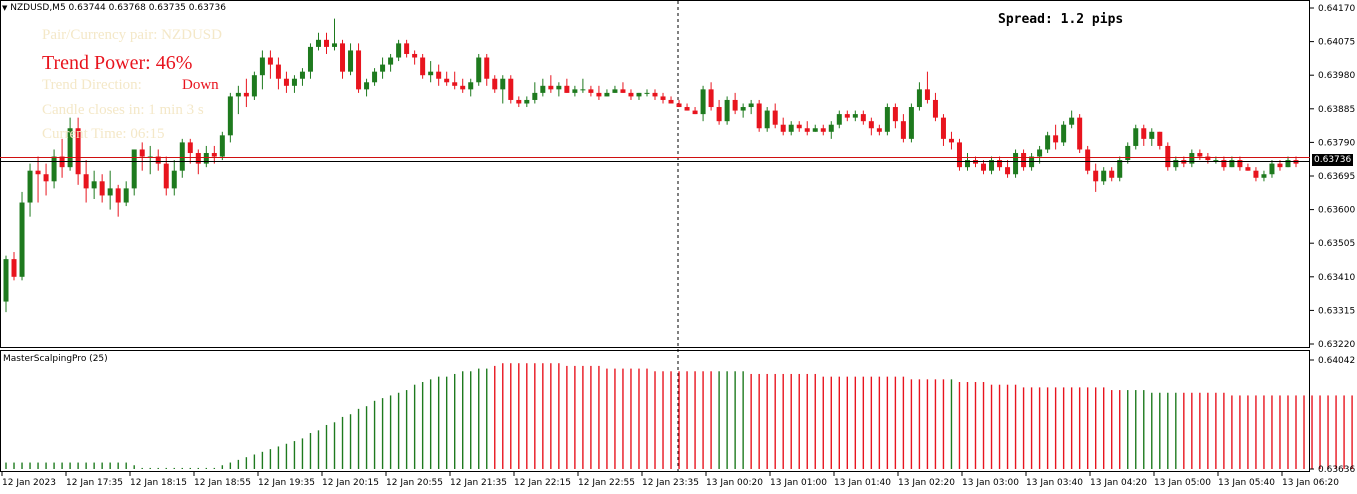 This screenshot has width=1357, height=494. I want to click on time-tick-label: 13 Jan 06:20, so click(1310, 483).